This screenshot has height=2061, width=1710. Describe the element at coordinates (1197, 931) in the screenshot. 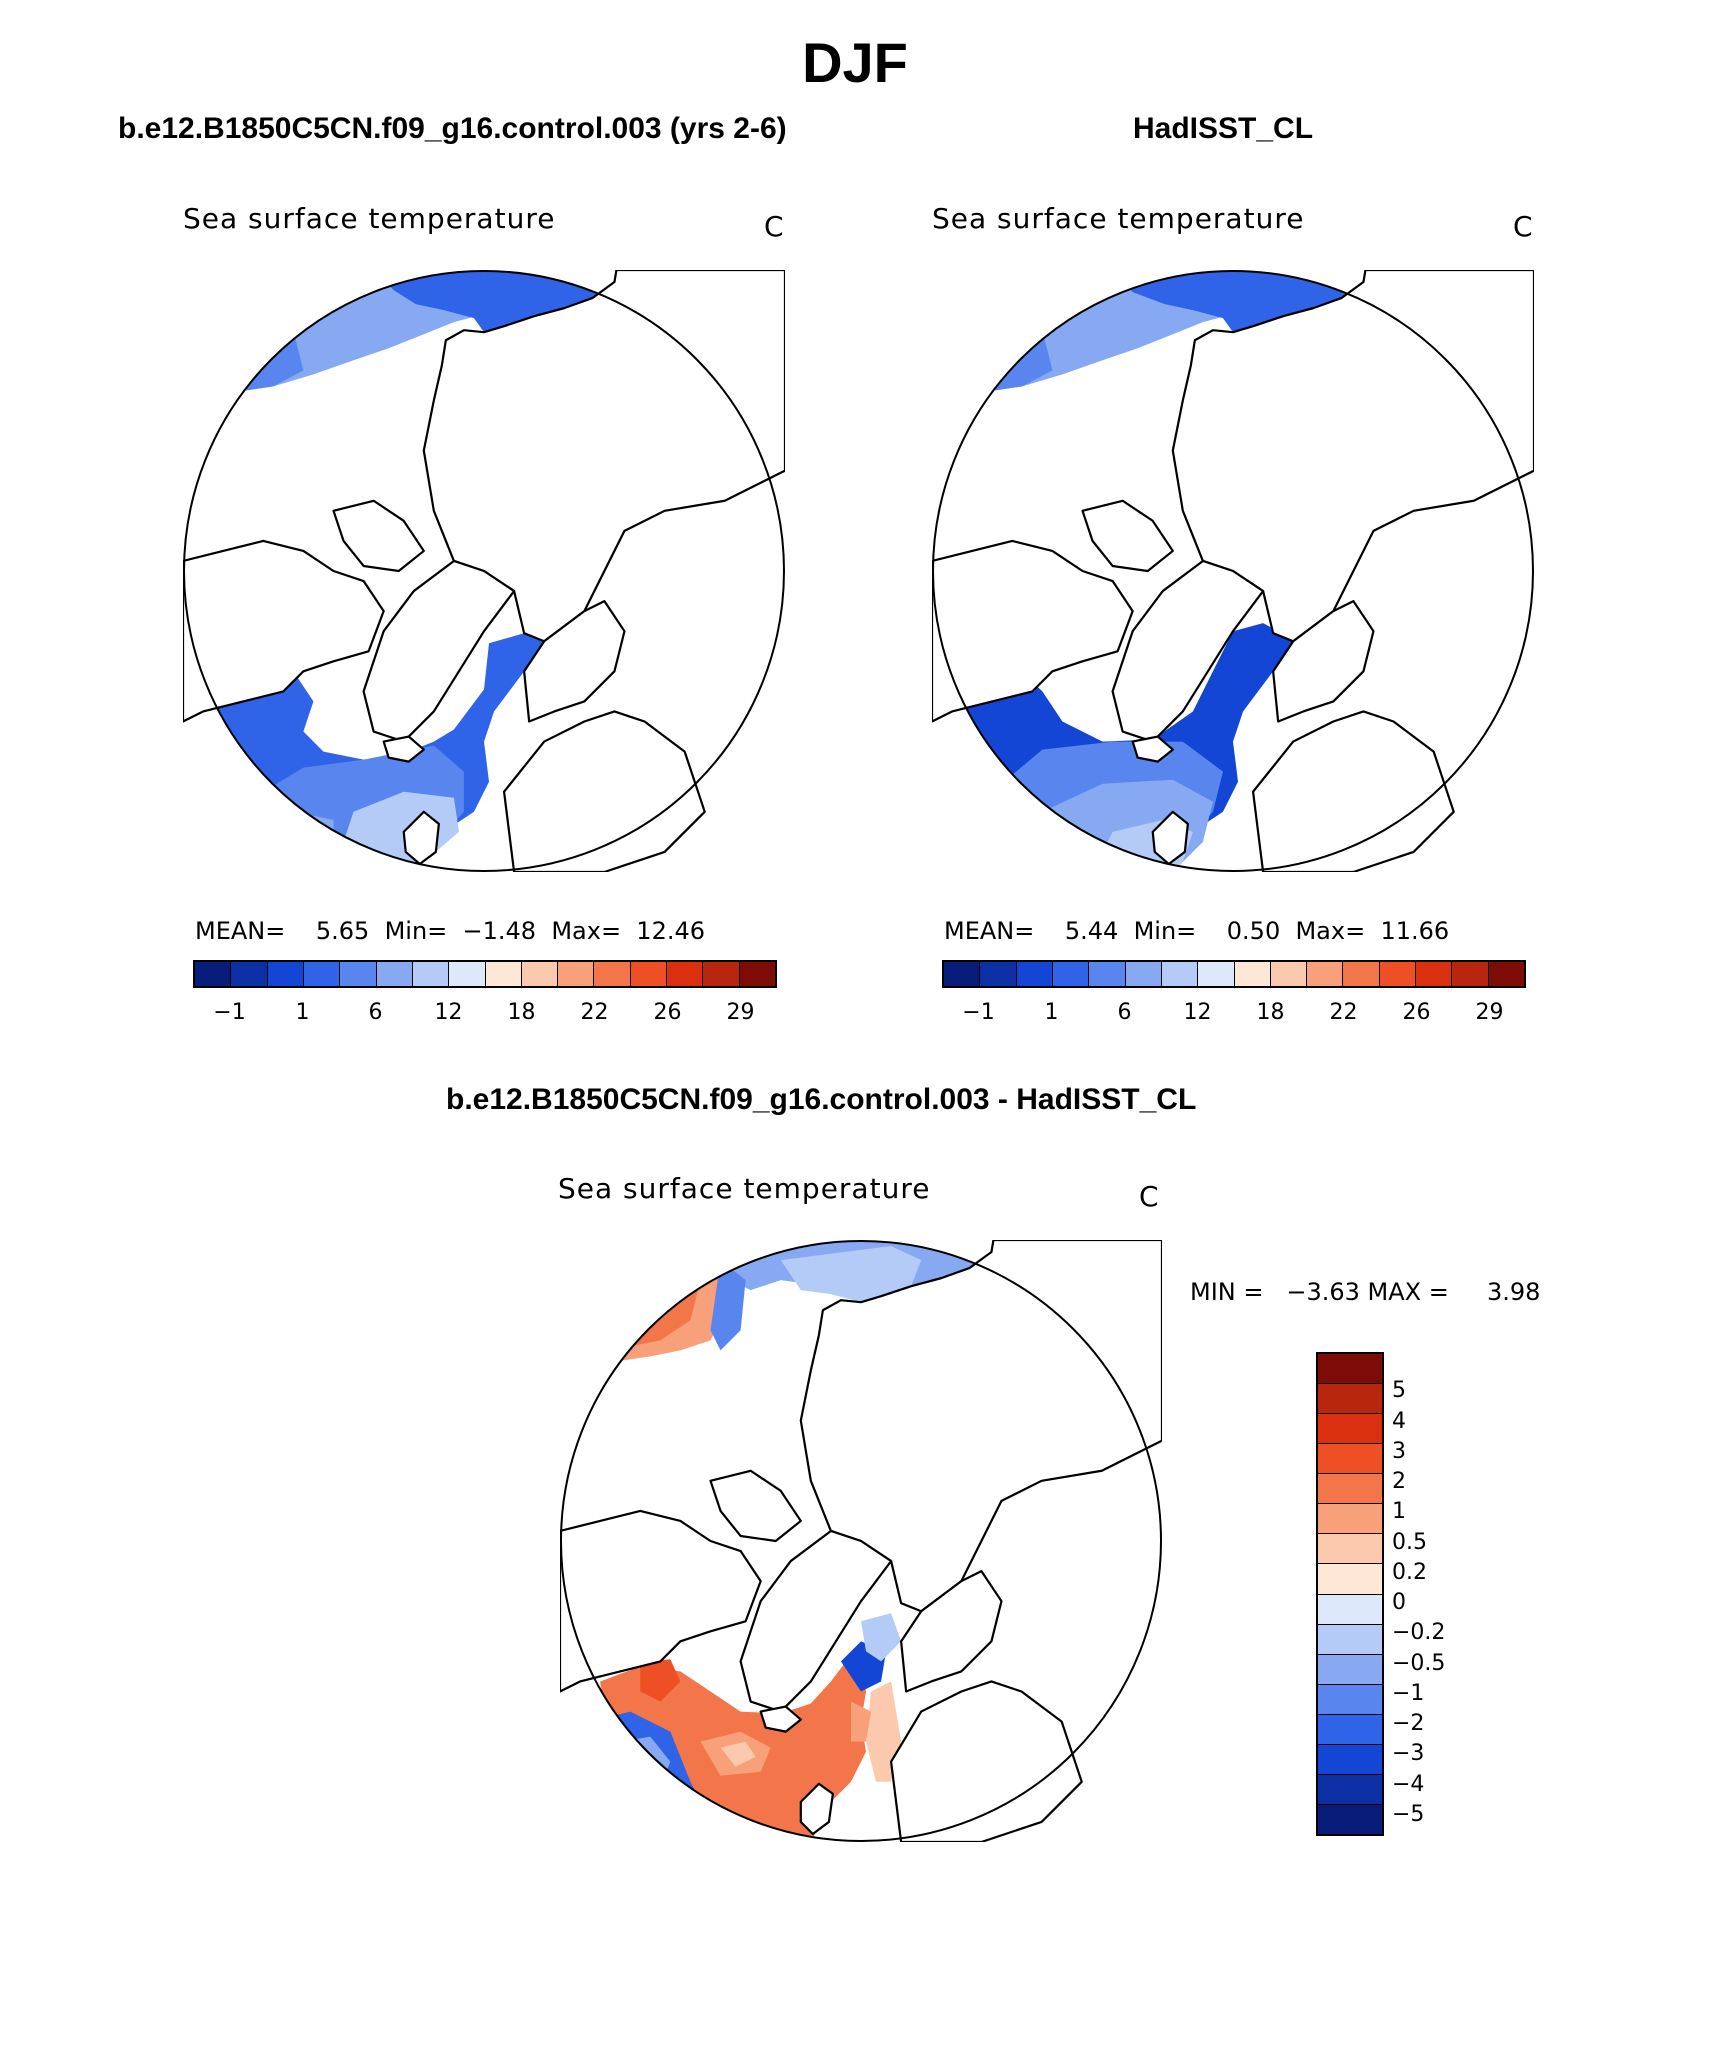

I see `panel-2-stats: MEAN= 5.44 Min= 0.50 Max= 11.66` at that location.